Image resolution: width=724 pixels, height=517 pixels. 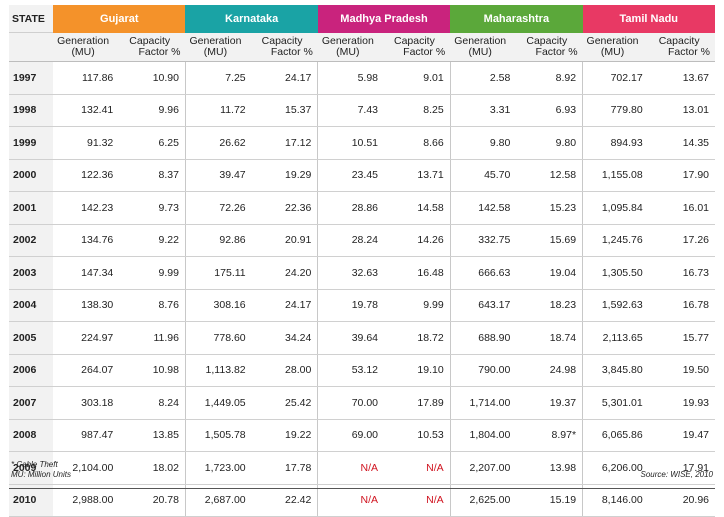 What do you see at coordinates (285, 338) in the screenshot?
I see `capacity-factor-cell: 34.24` at bounding box center [285, 338].